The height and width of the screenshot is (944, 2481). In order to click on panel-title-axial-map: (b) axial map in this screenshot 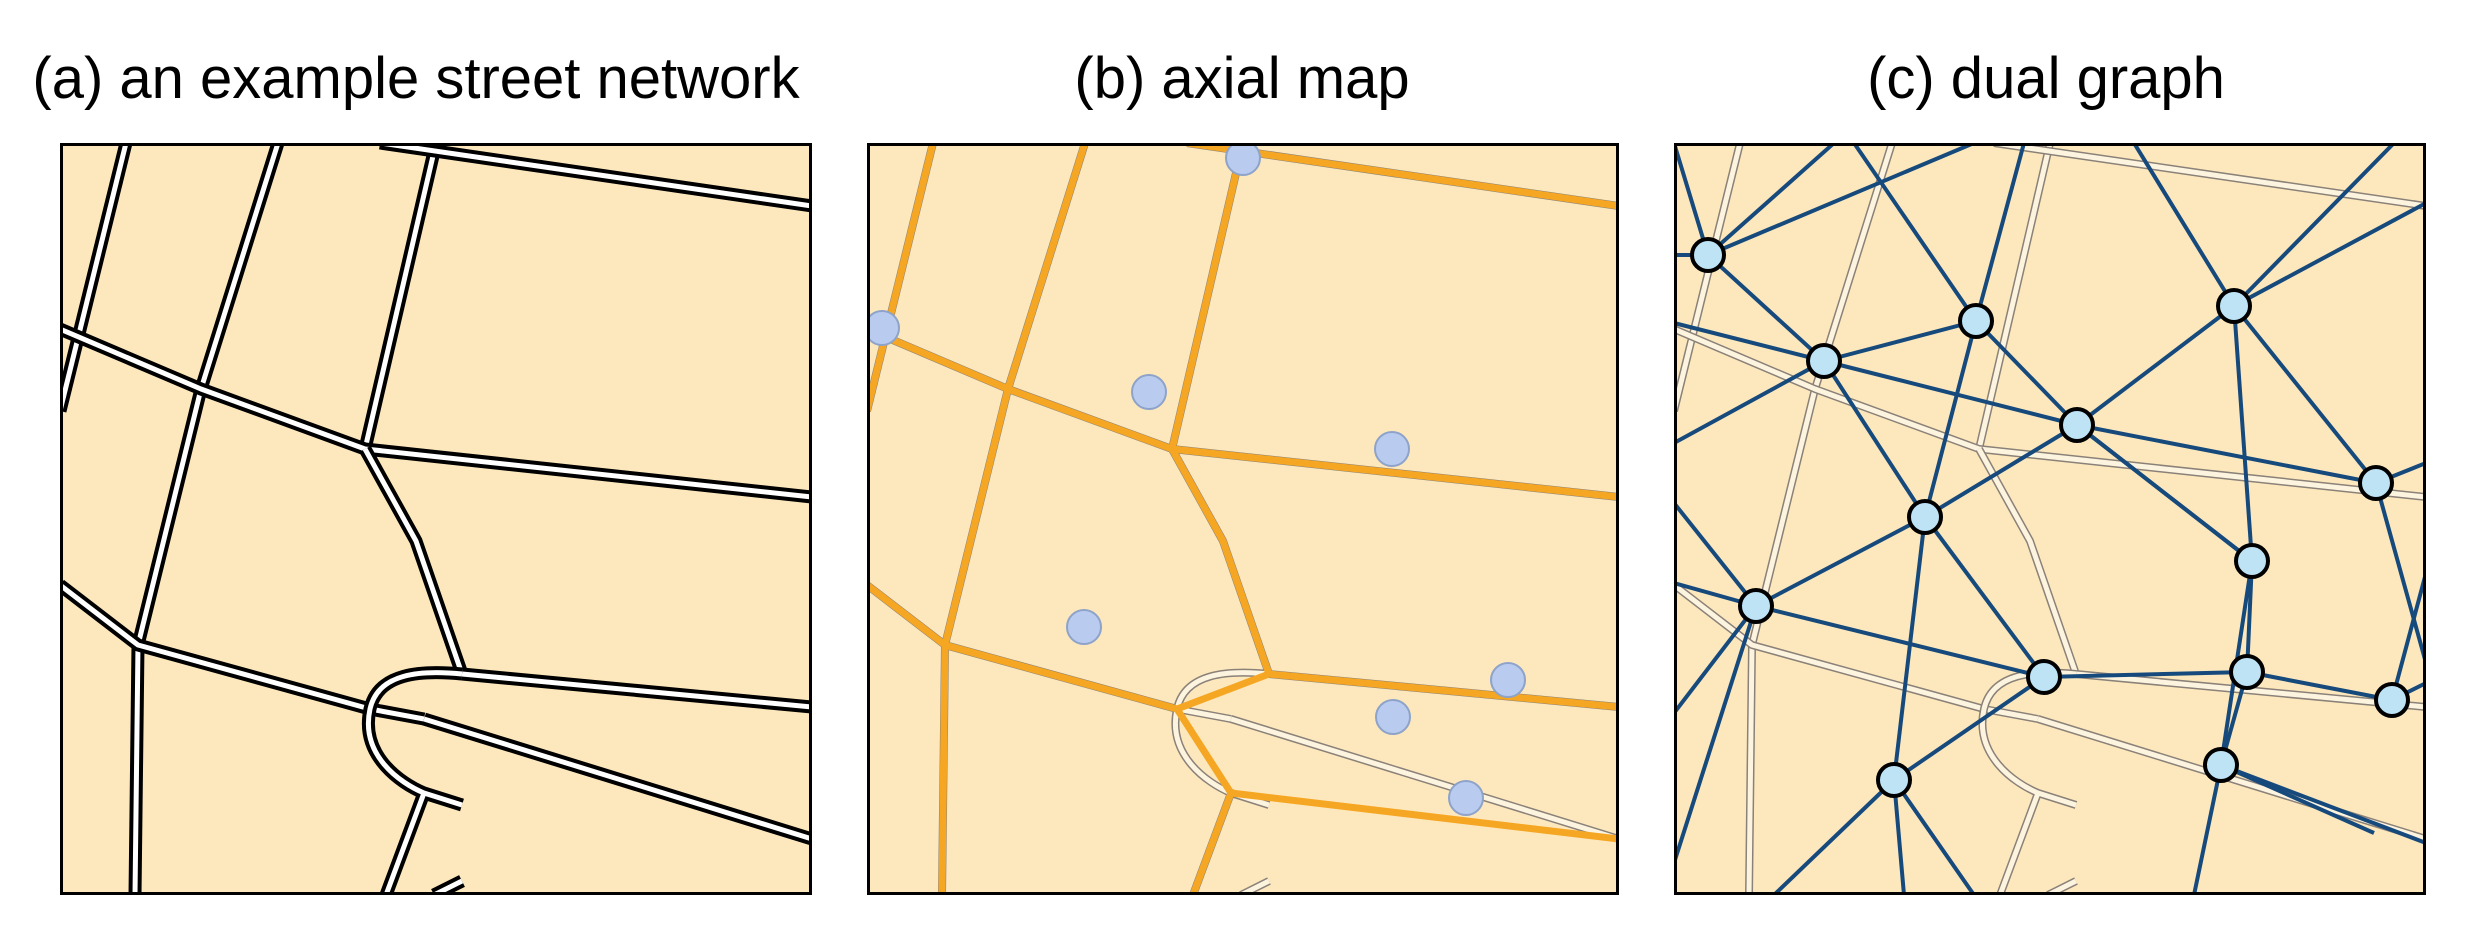, I will do `click(1242, 78)`.